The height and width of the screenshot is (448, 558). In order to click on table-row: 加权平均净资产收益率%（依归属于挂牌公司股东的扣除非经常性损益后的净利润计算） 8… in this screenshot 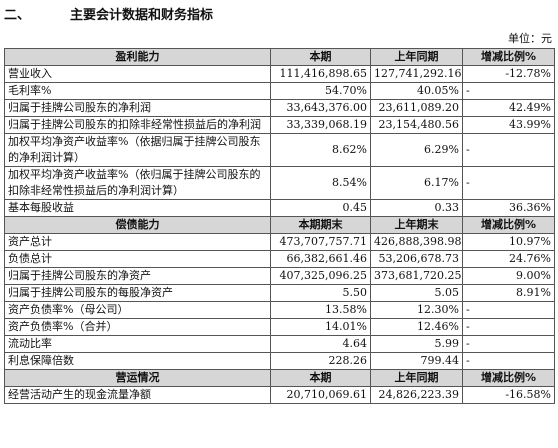, I will do `click(279, 183)`.